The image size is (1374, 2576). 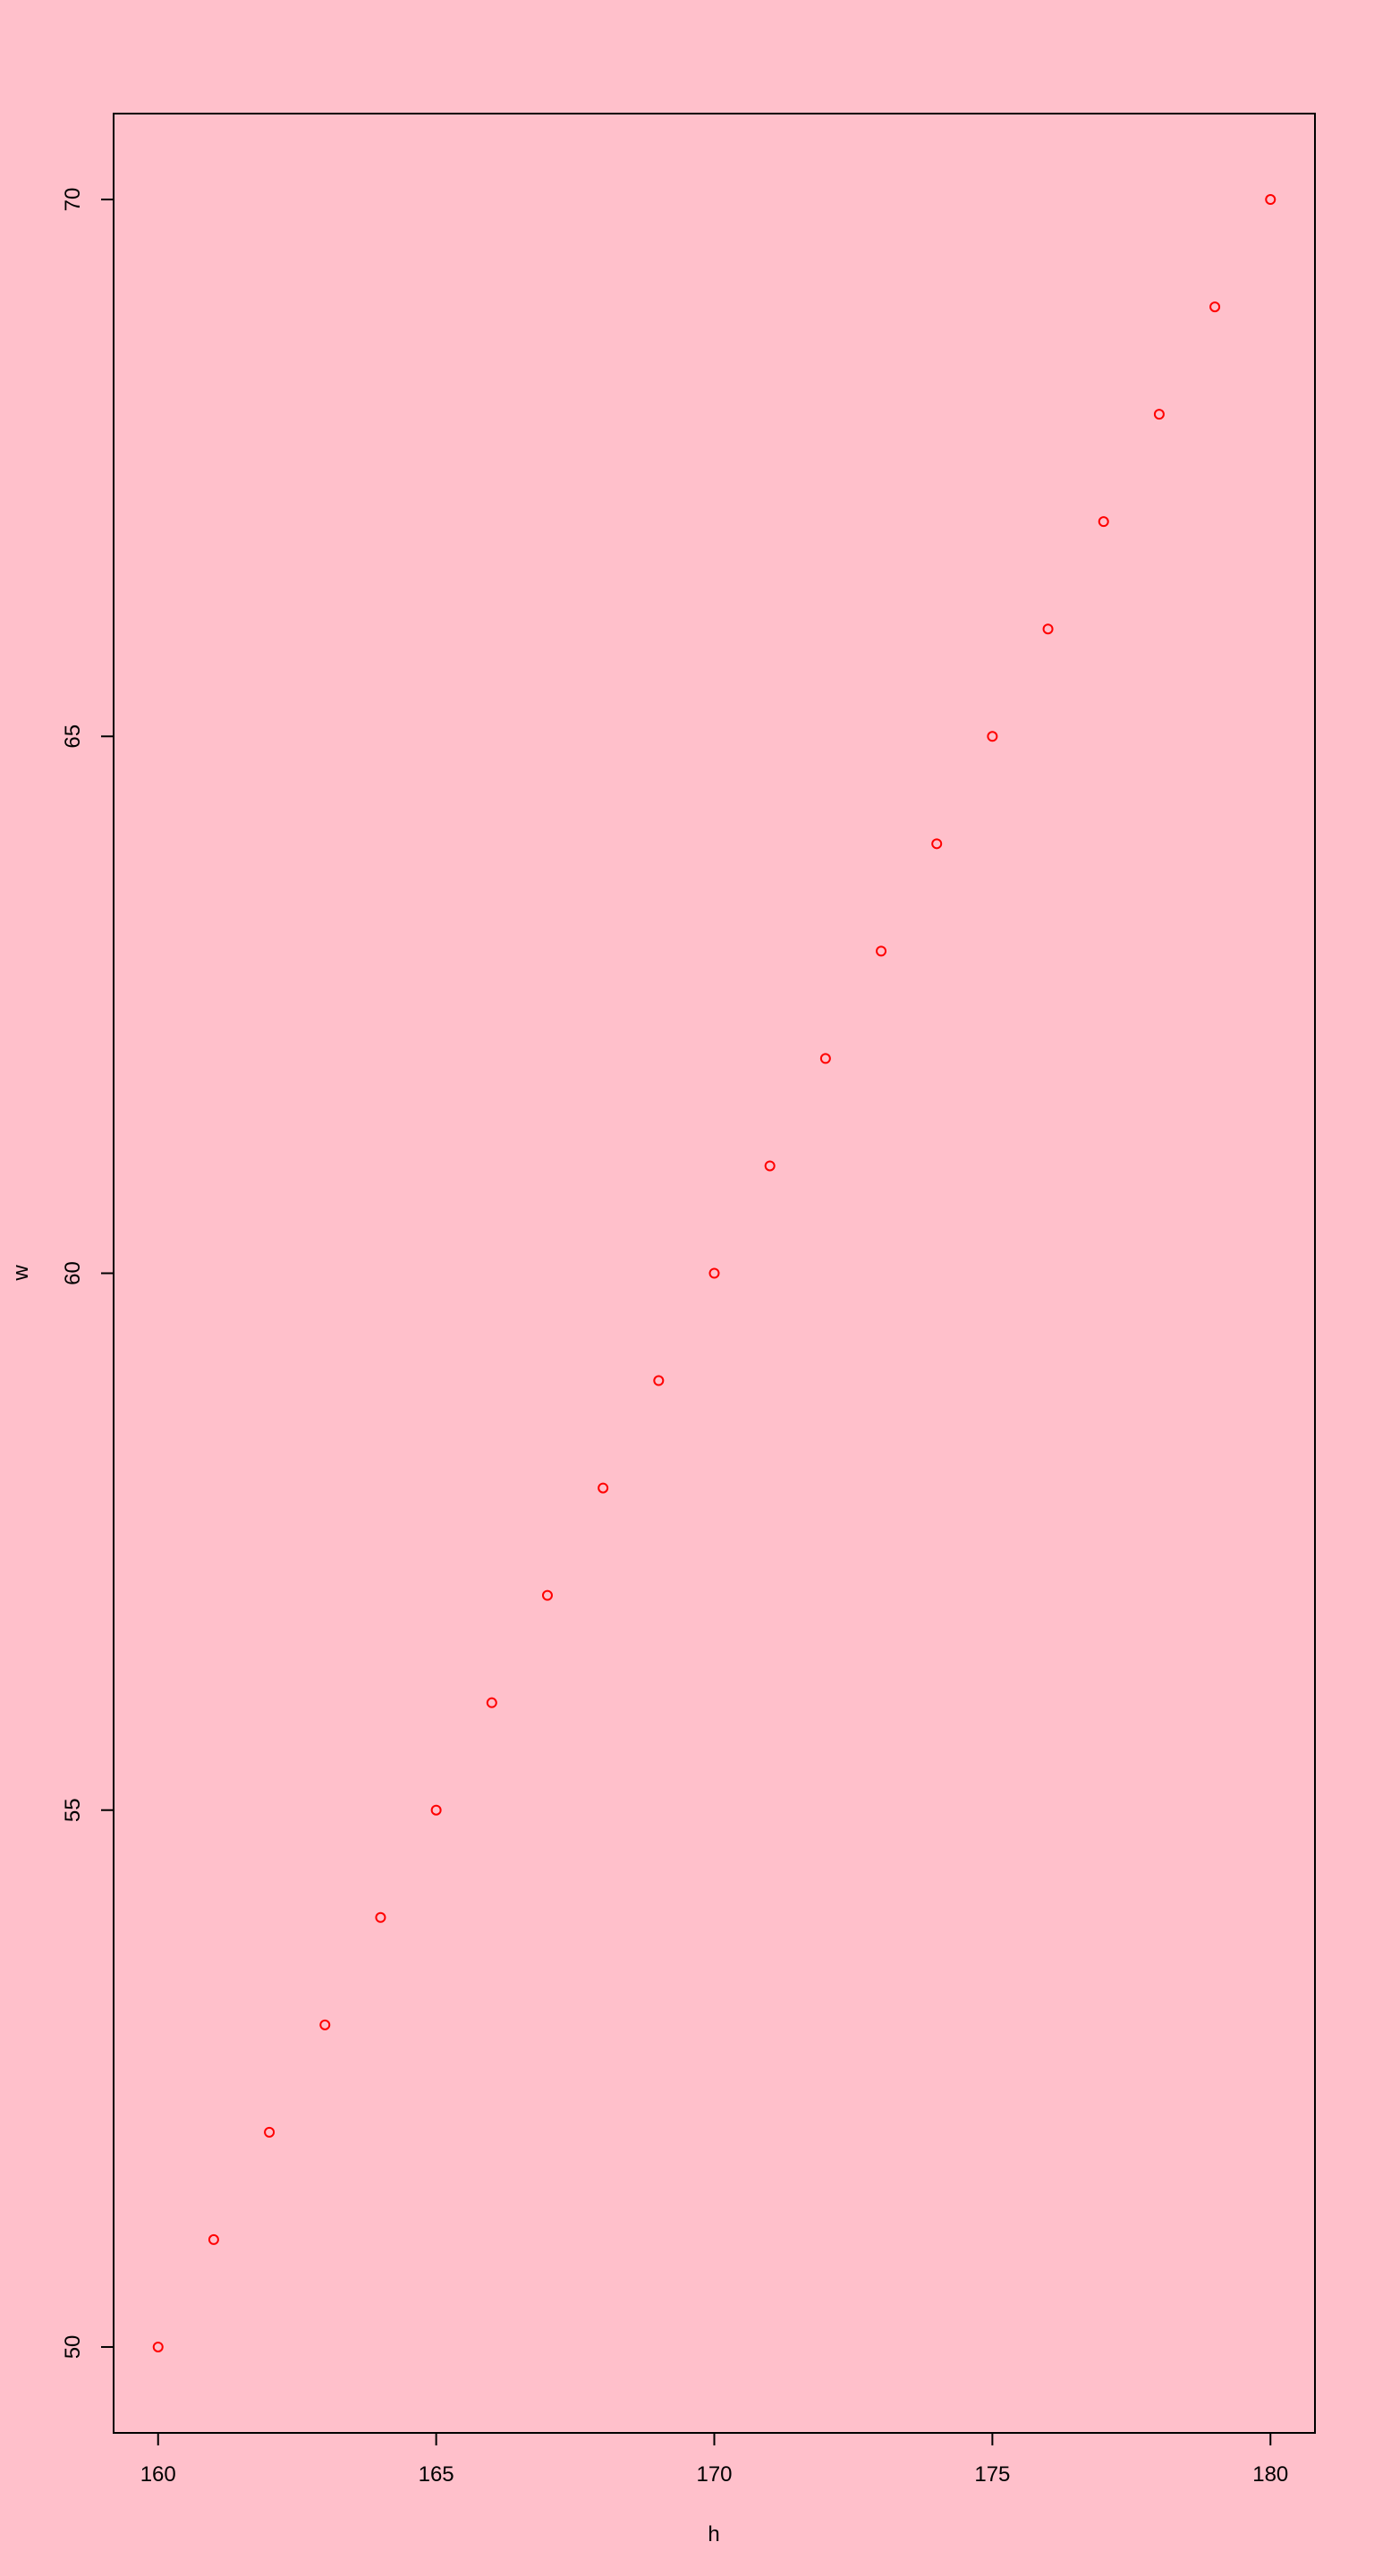 What do you see at coordinates (713, 2534) in the screenshot?
I see `x-axis-title: h` at bounding box center [713, 2534].